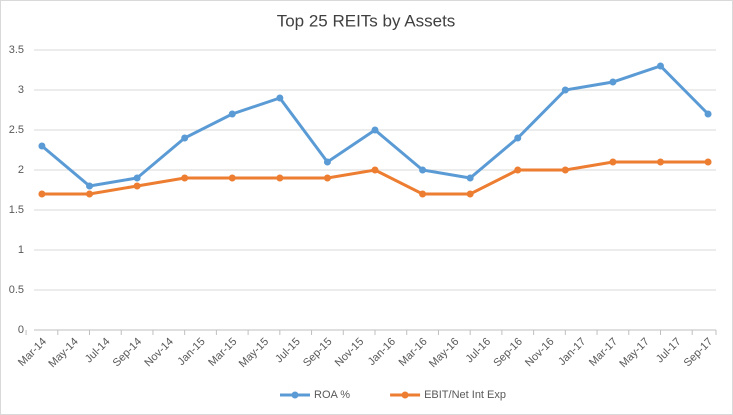 The height and width of the screenshot is (415, 733). What do you see at coordinates (16, 210) in the screenshot?
I see `y-tick-label: 1.5` at bounding box center [16, 210].